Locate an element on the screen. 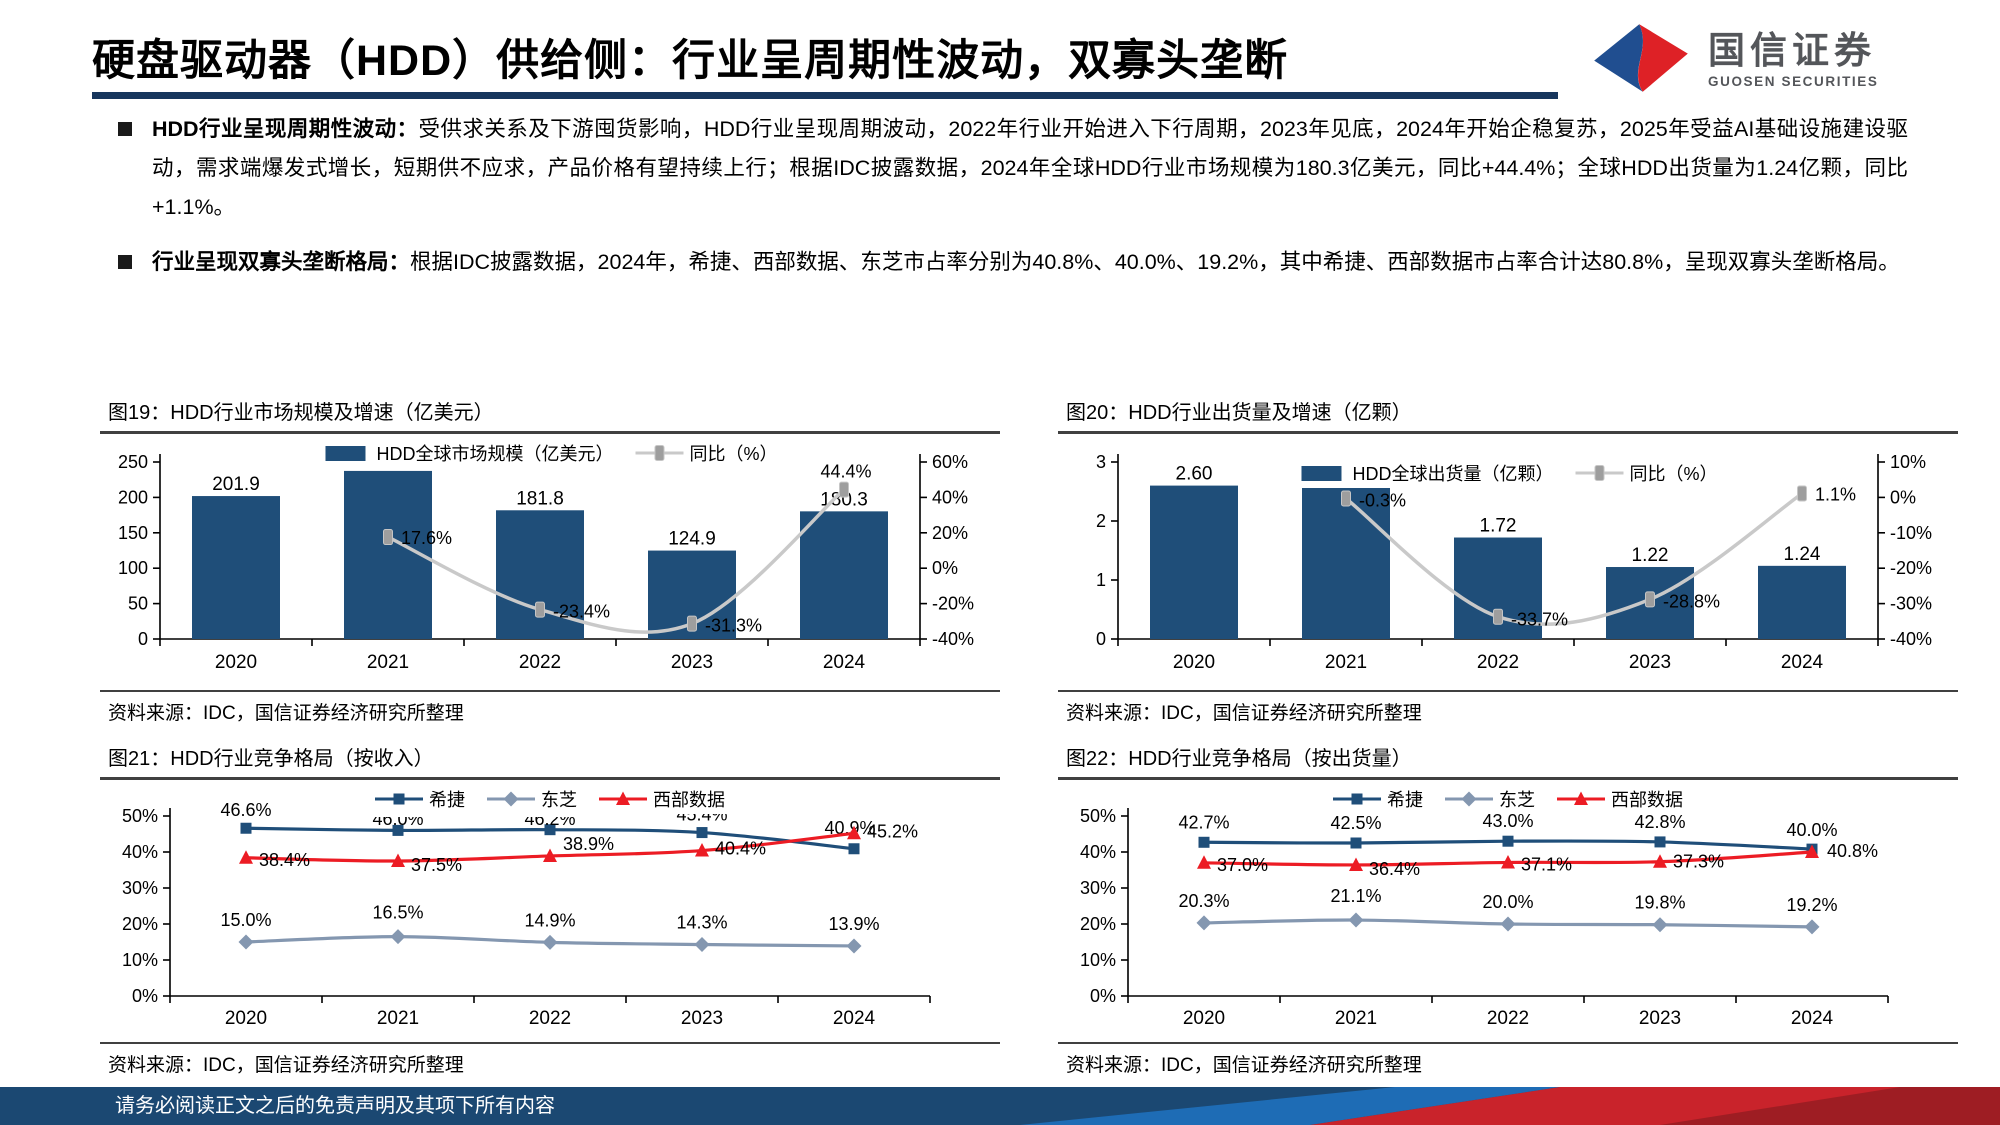 Image resolution: width=2000 pixels, height=1125 pixels. bar-label: 180.3 is located at coordinates (844, 499).